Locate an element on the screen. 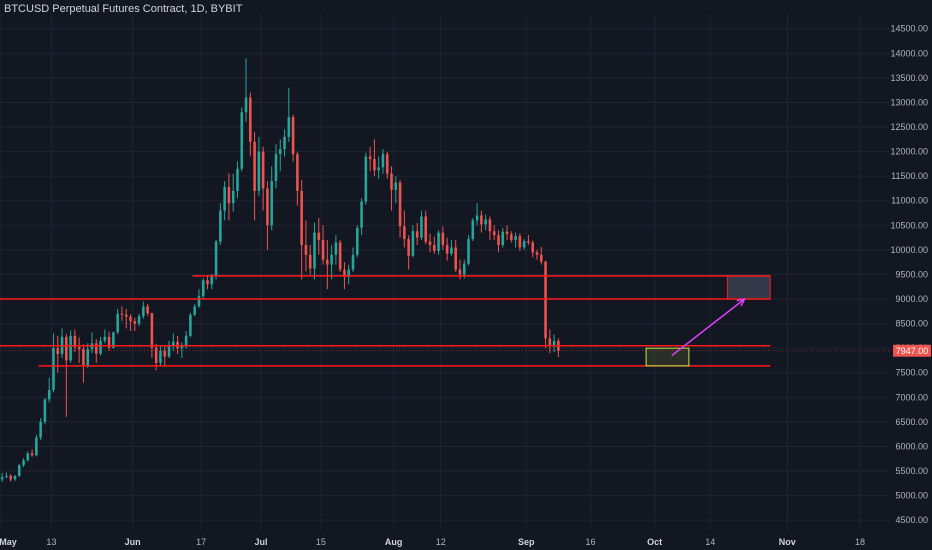 This screenshot has width=932, height=550. time-tick-label: Nov is located at coordinates (787, 542).